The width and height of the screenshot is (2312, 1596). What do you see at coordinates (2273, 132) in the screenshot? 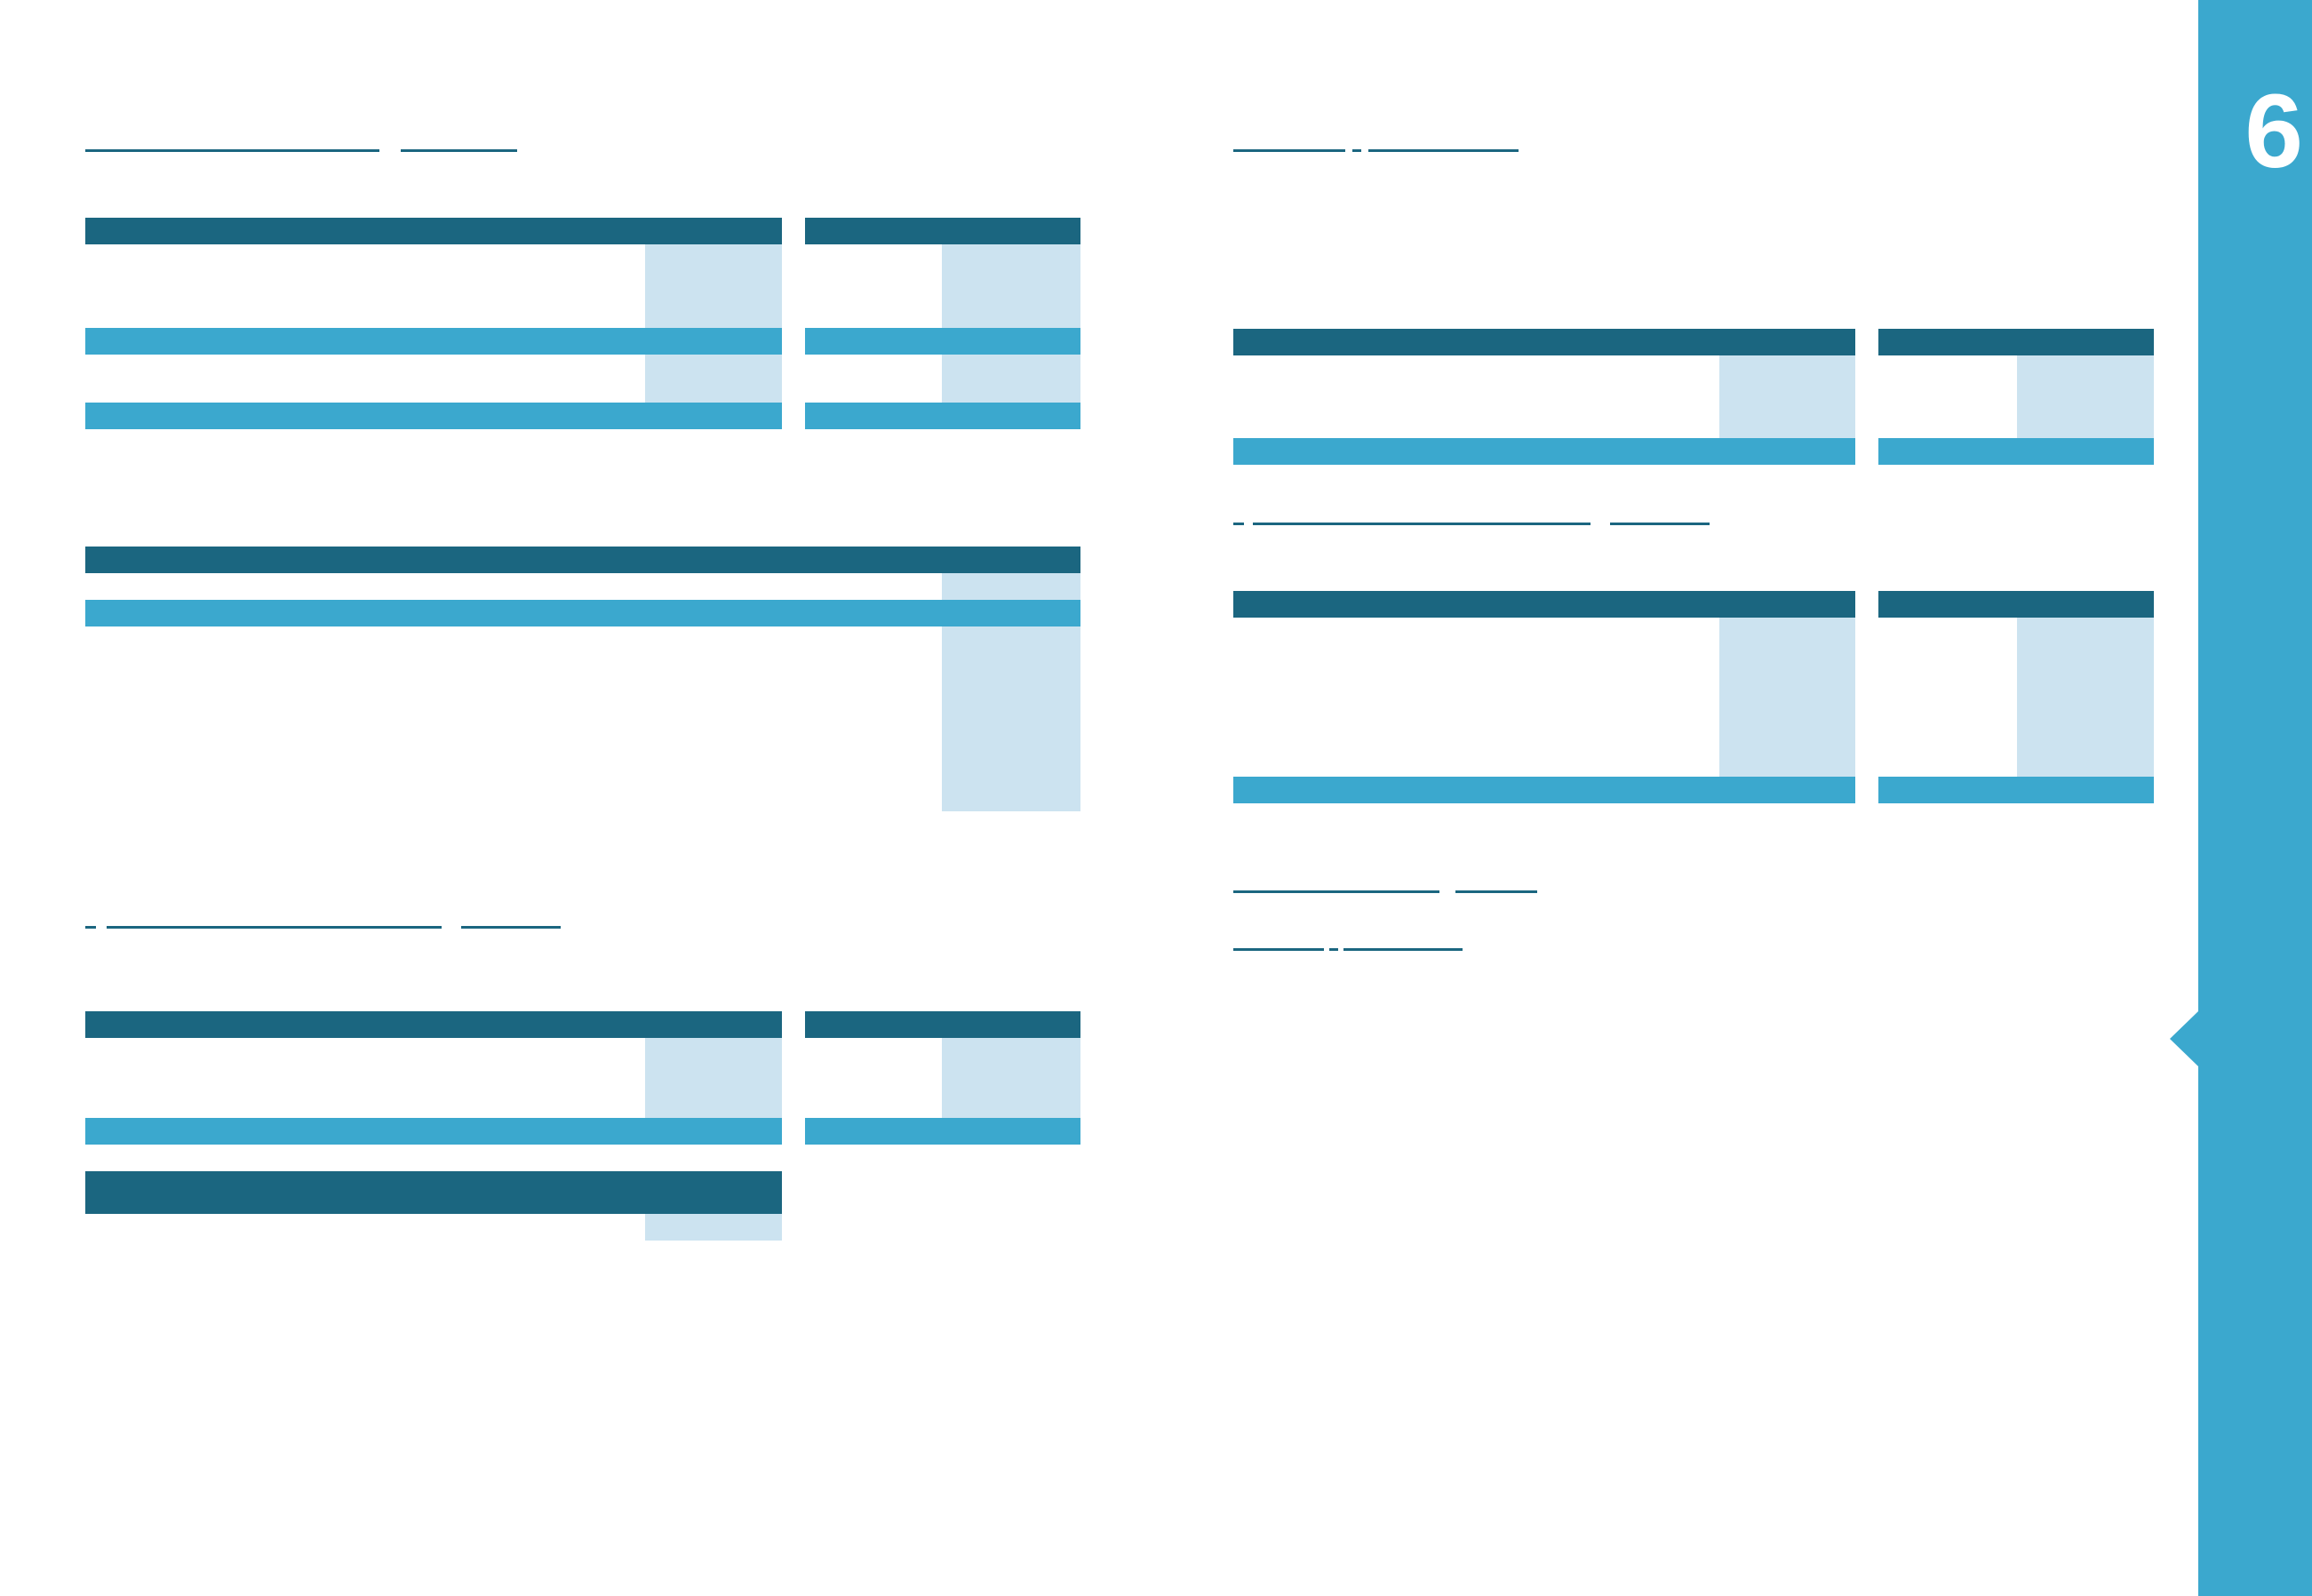
I see `page-number-text: 6` at bounding box center [2273, 132].